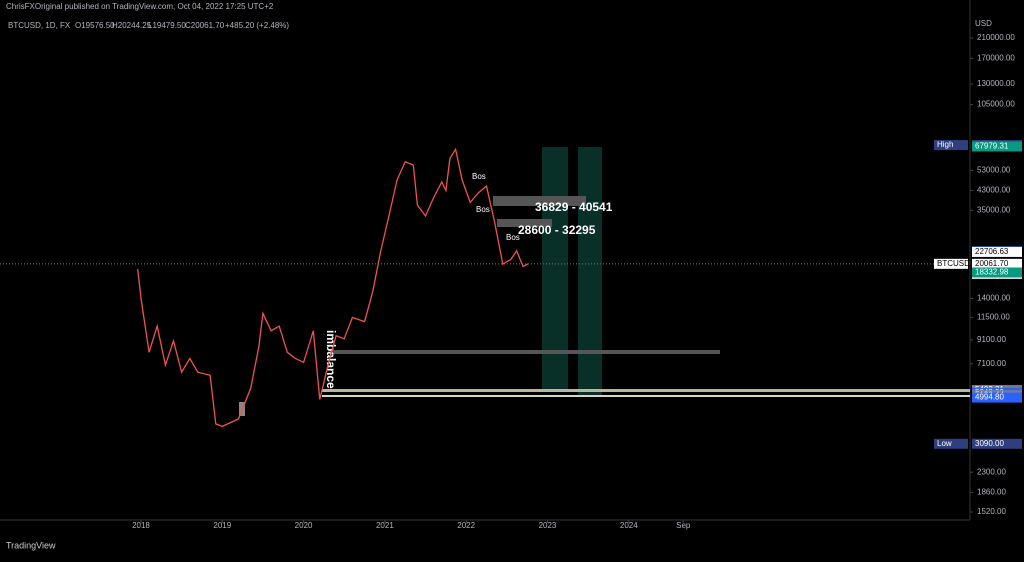  Describe the element at coordinates (548, 525) in the screenshot. I see `x-tick-label: 2023` at that location.